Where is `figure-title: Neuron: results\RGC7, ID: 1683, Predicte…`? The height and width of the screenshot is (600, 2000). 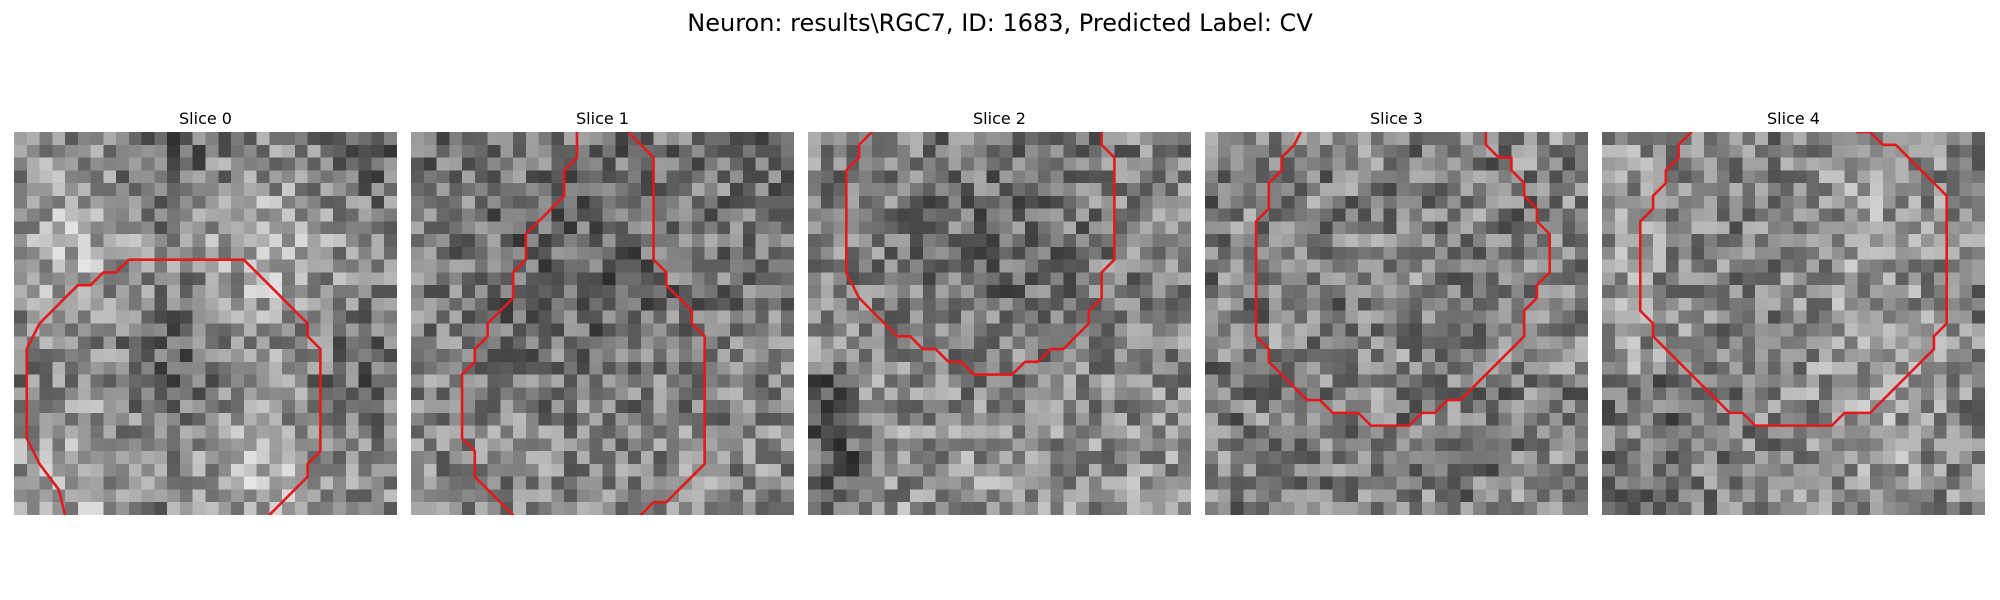 figure-title: Neuron: results\RGC7, ID: 1683, Predicte… is located at coordinates (1000, 23).